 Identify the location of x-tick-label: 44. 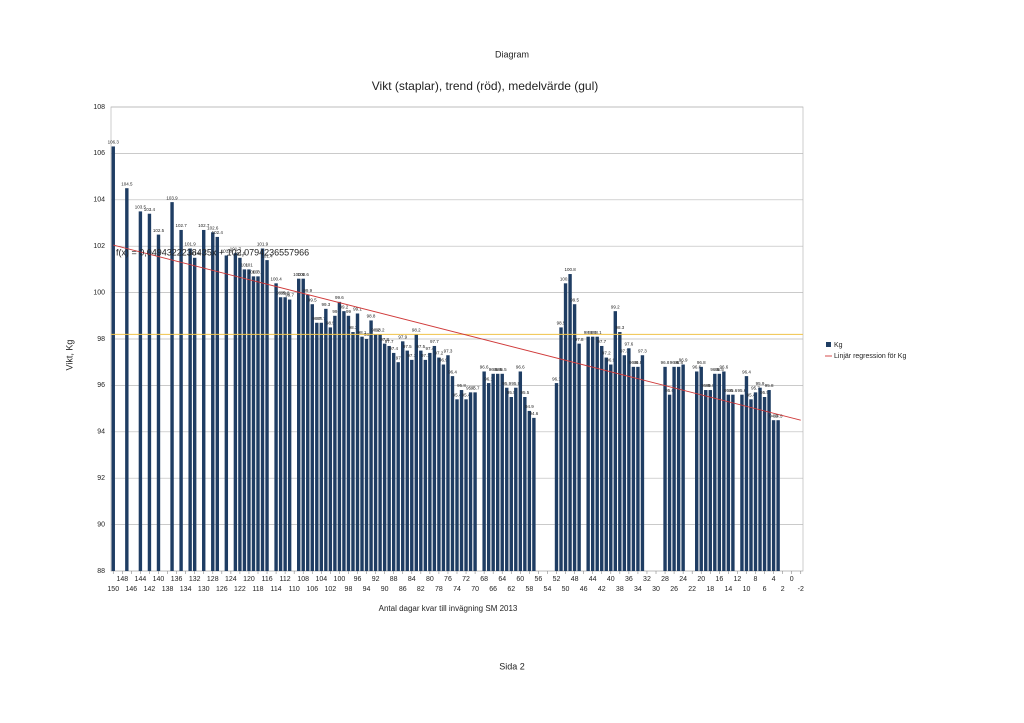
(593, 579).